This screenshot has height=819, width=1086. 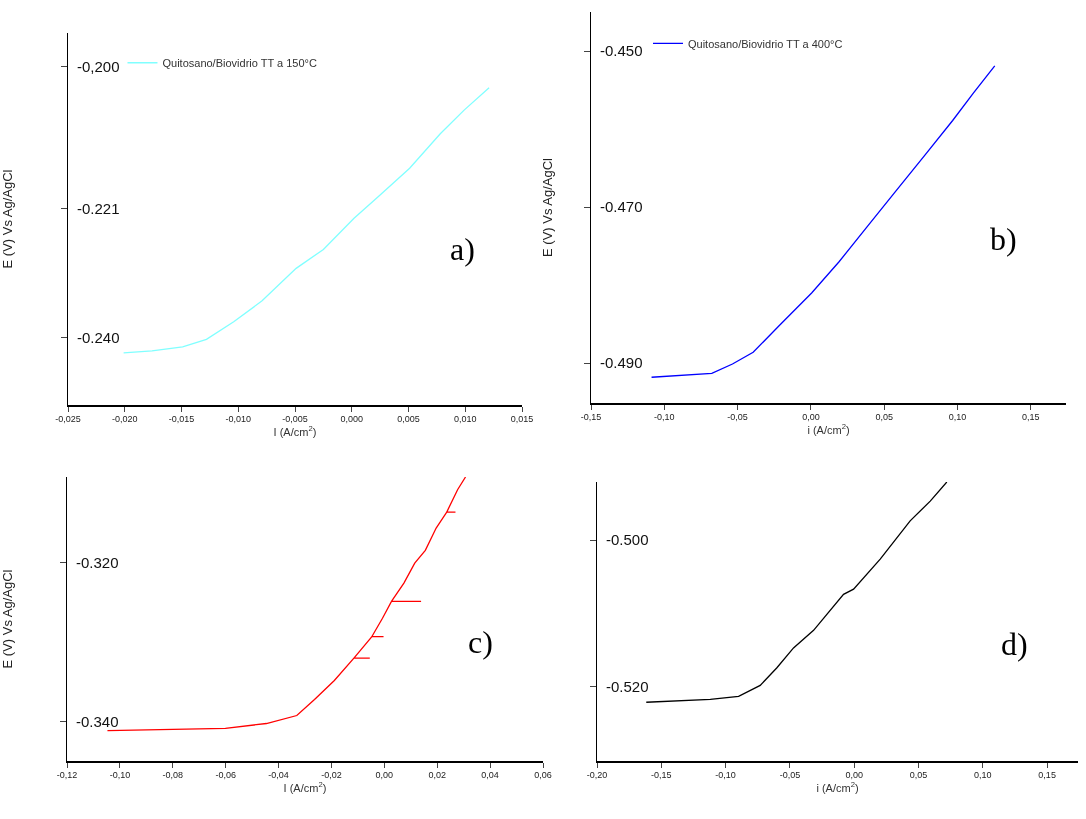 I want to click on x-tick-label: 0,010, so click(x=465, y=419).